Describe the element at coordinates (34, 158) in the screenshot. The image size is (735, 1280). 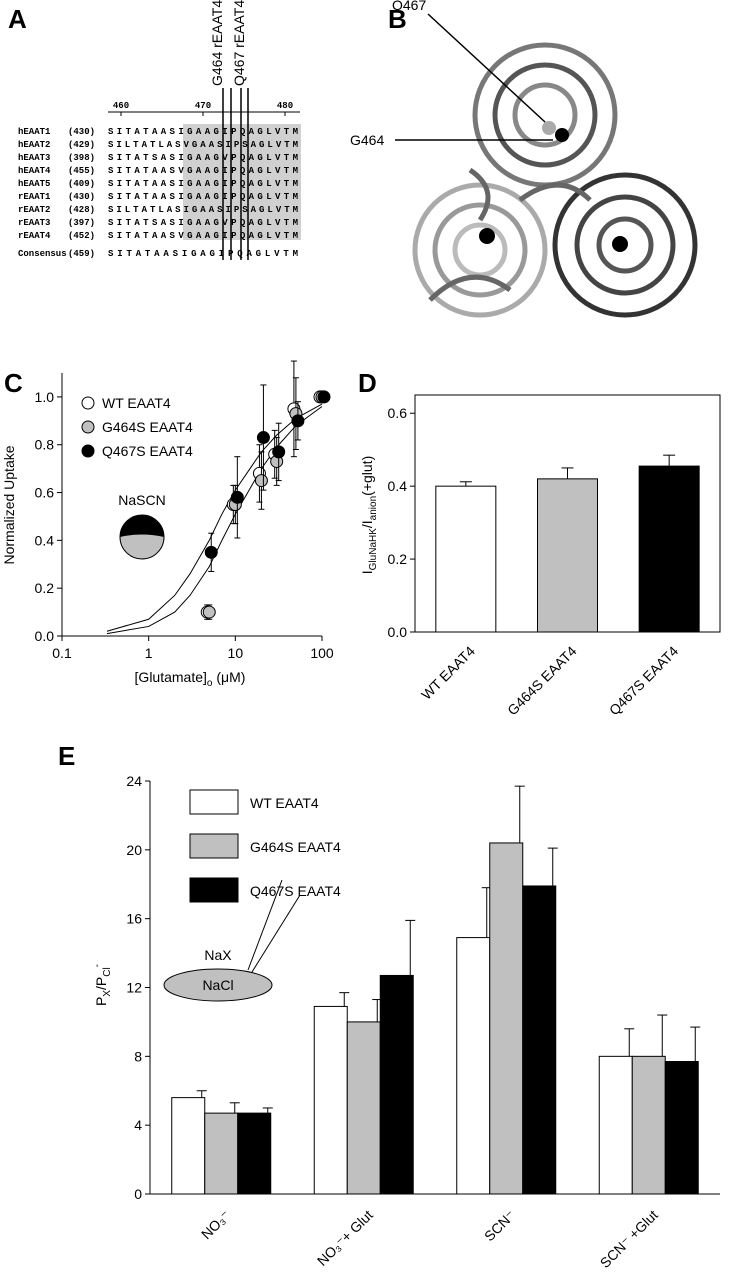
I see `seq-name: hEAAT3` at that location.